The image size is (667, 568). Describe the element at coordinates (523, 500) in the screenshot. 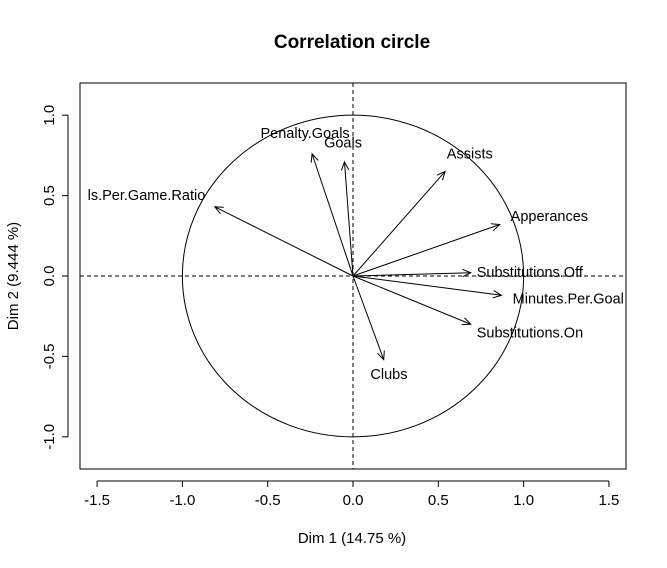

I see `x-tick-label: 1.0` at that location.